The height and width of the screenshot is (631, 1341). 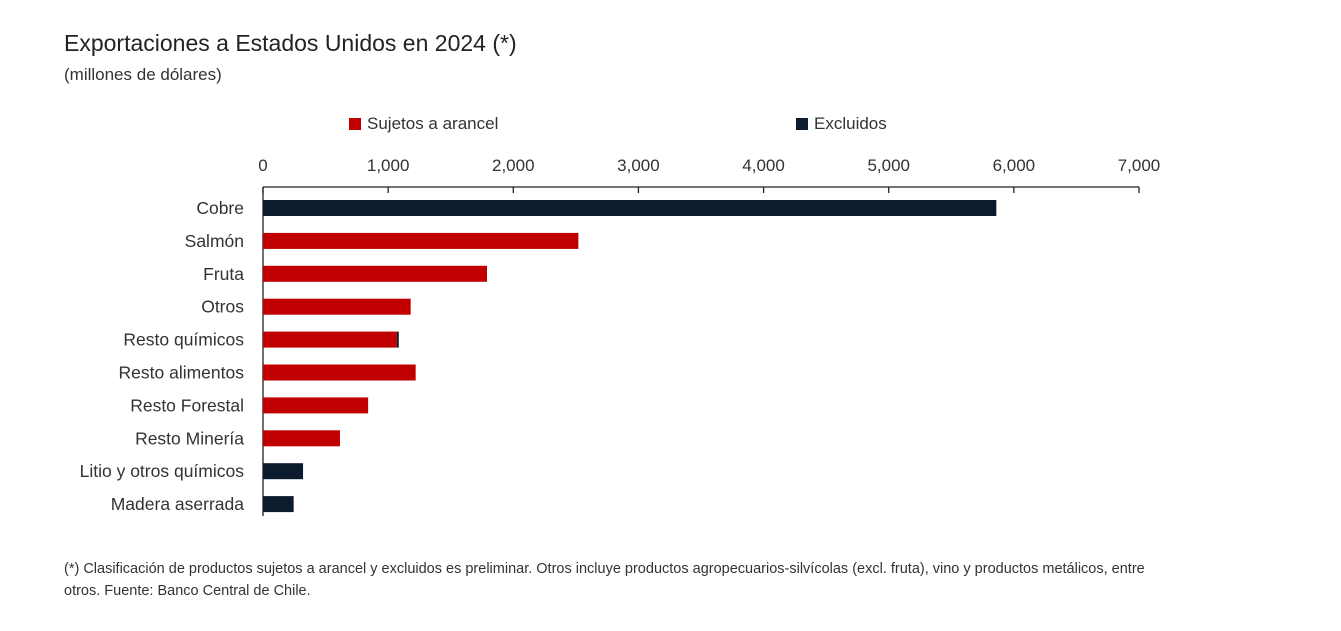 What do you see at coordinates (1139, 165) in the screenshot?
I see `x-tick-label-7: 7,000` at bounding box center [1139, 165].